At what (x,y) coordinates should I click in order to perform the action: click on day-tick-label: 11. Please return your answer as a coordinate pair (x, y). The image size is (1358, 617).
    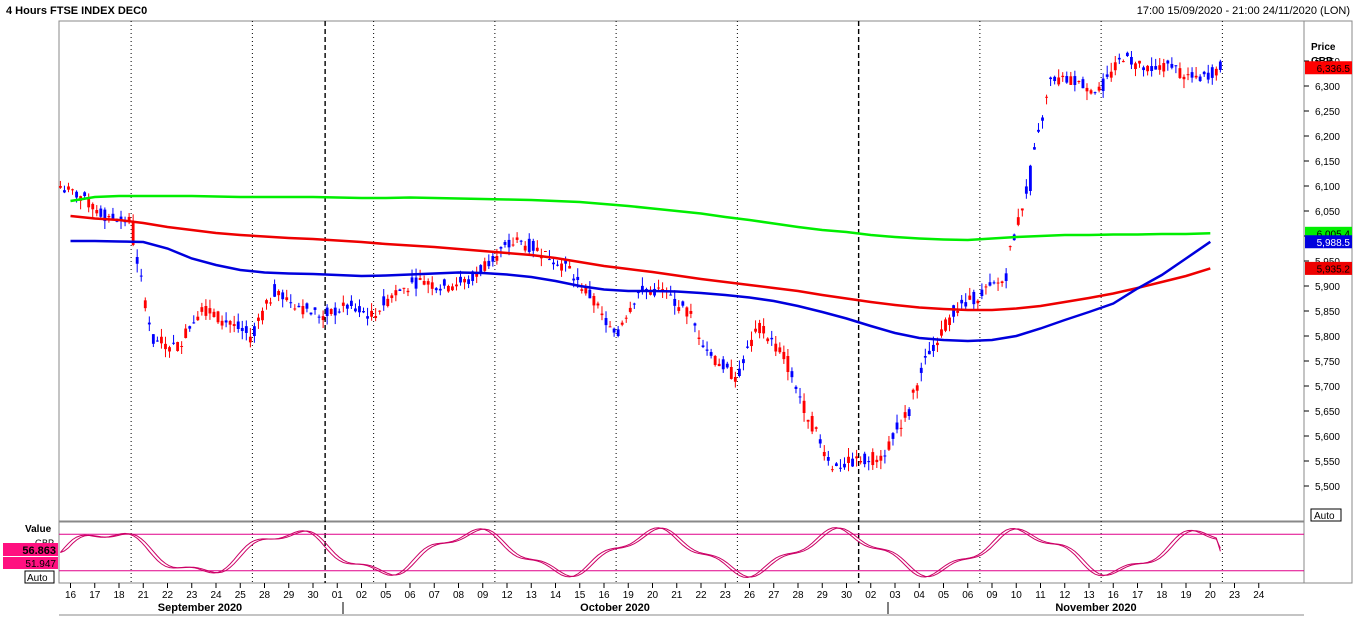
    Looking at the image, I should click on (1040, 595).